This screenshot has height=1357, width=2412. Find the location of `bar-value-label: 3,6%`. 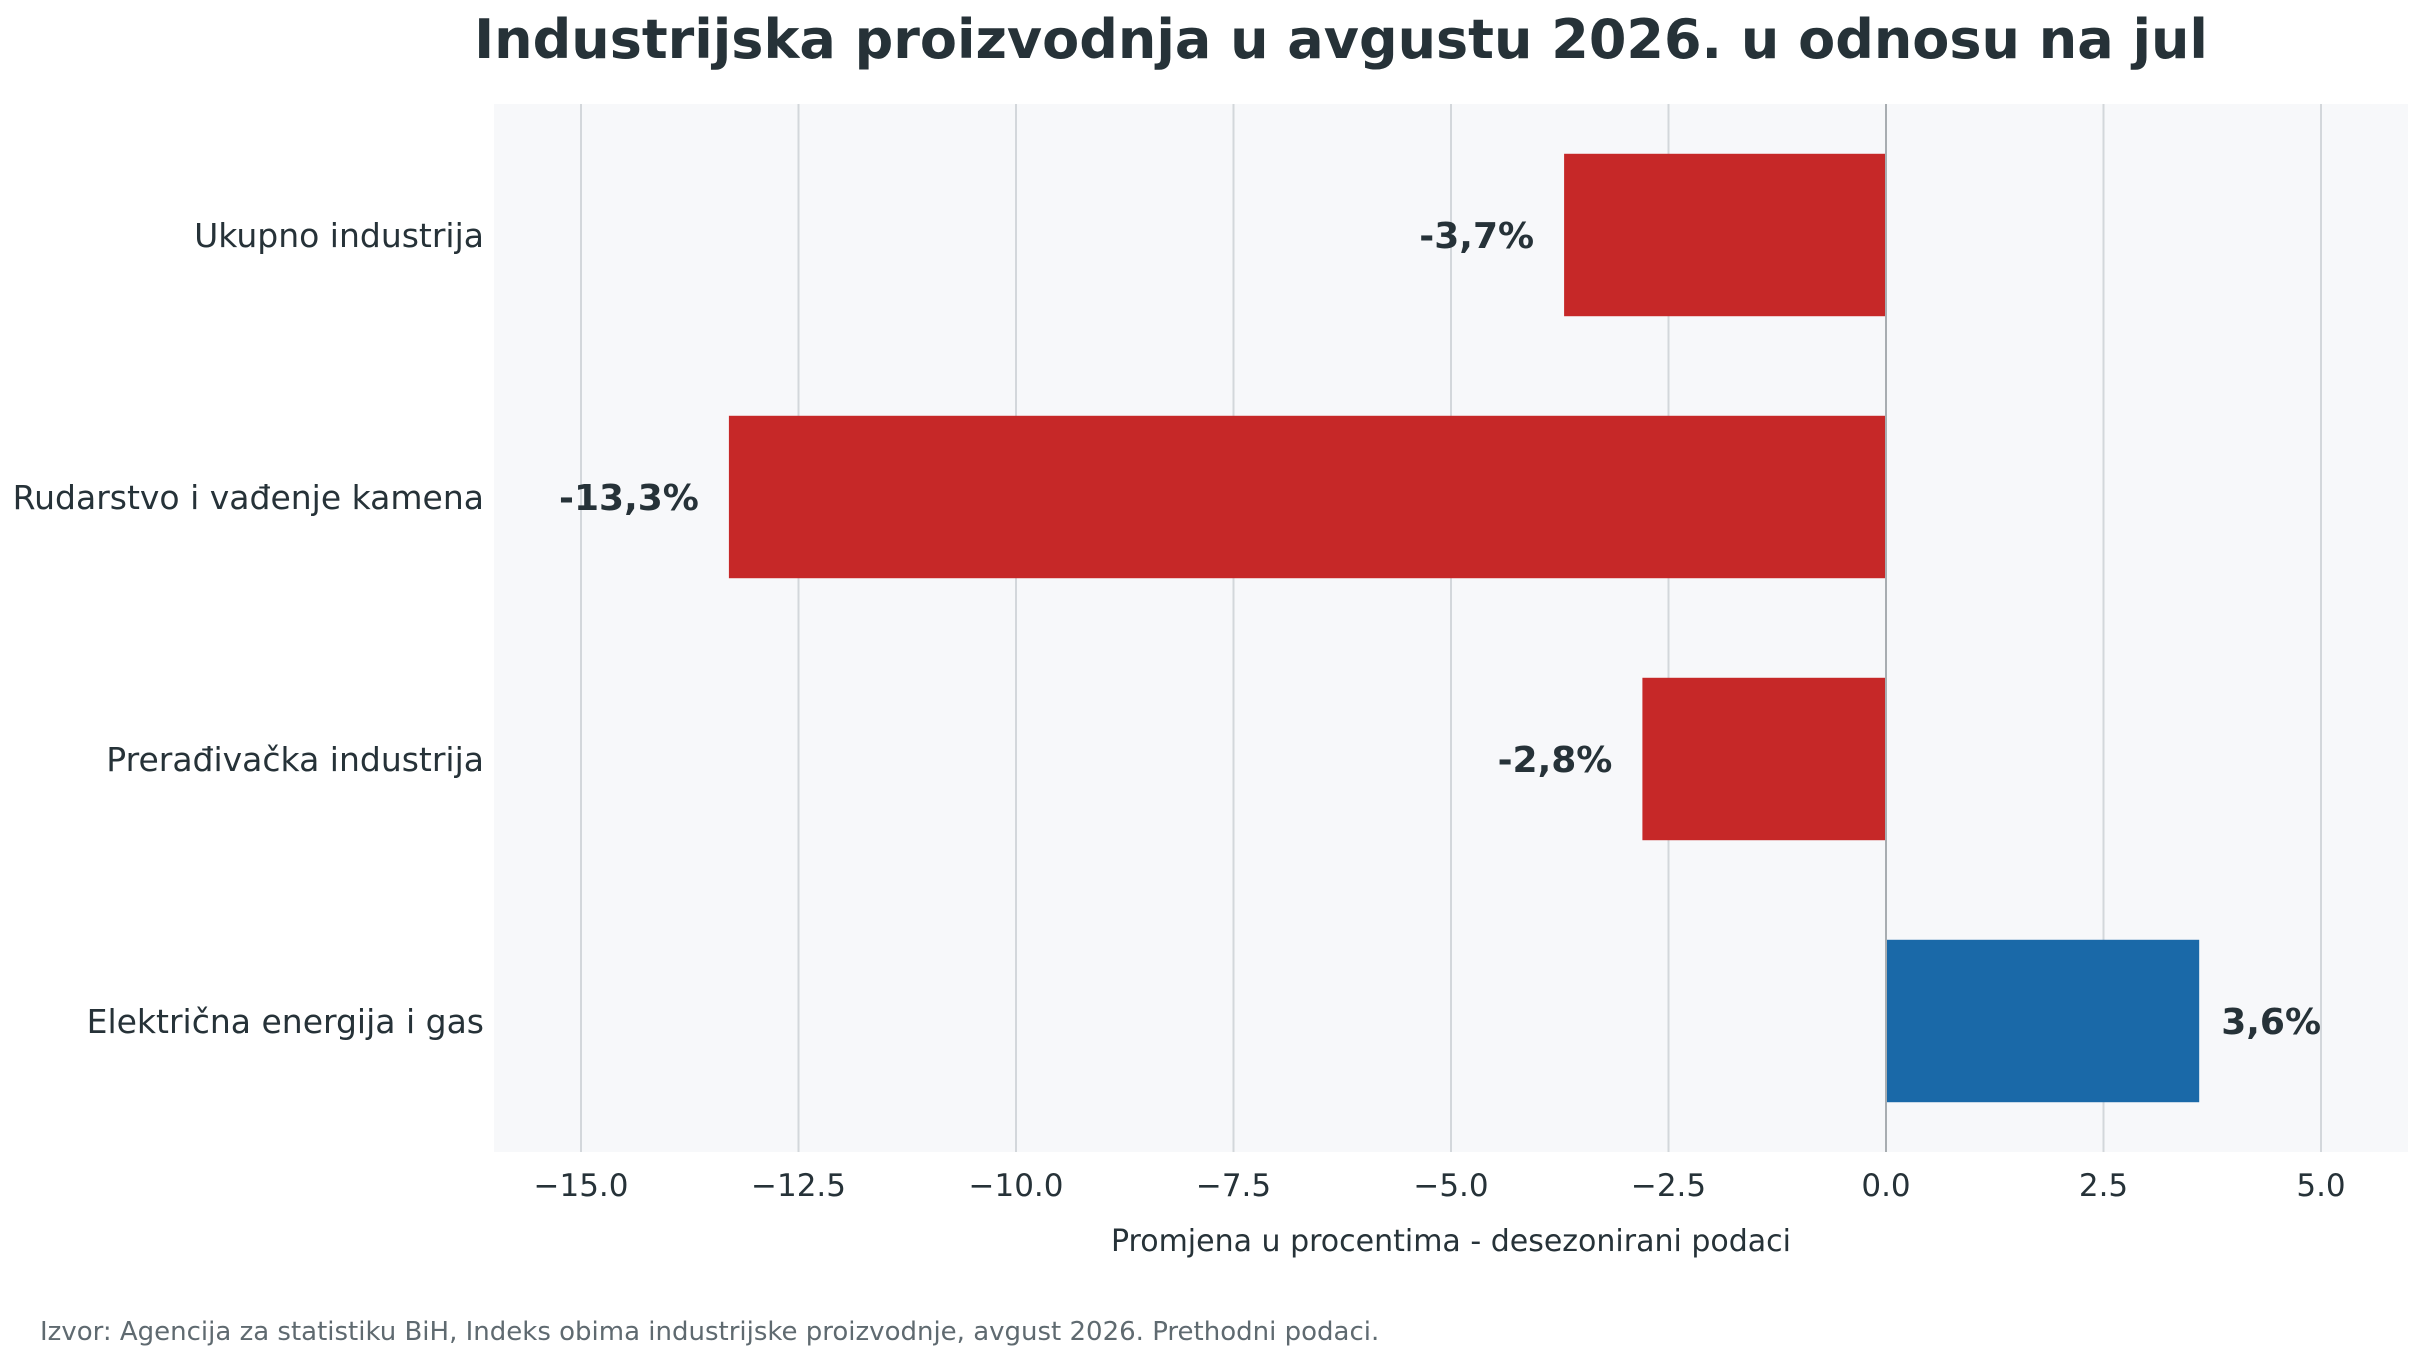

bar-value-label: 3,6% is located at coordinates (2271, 1022).